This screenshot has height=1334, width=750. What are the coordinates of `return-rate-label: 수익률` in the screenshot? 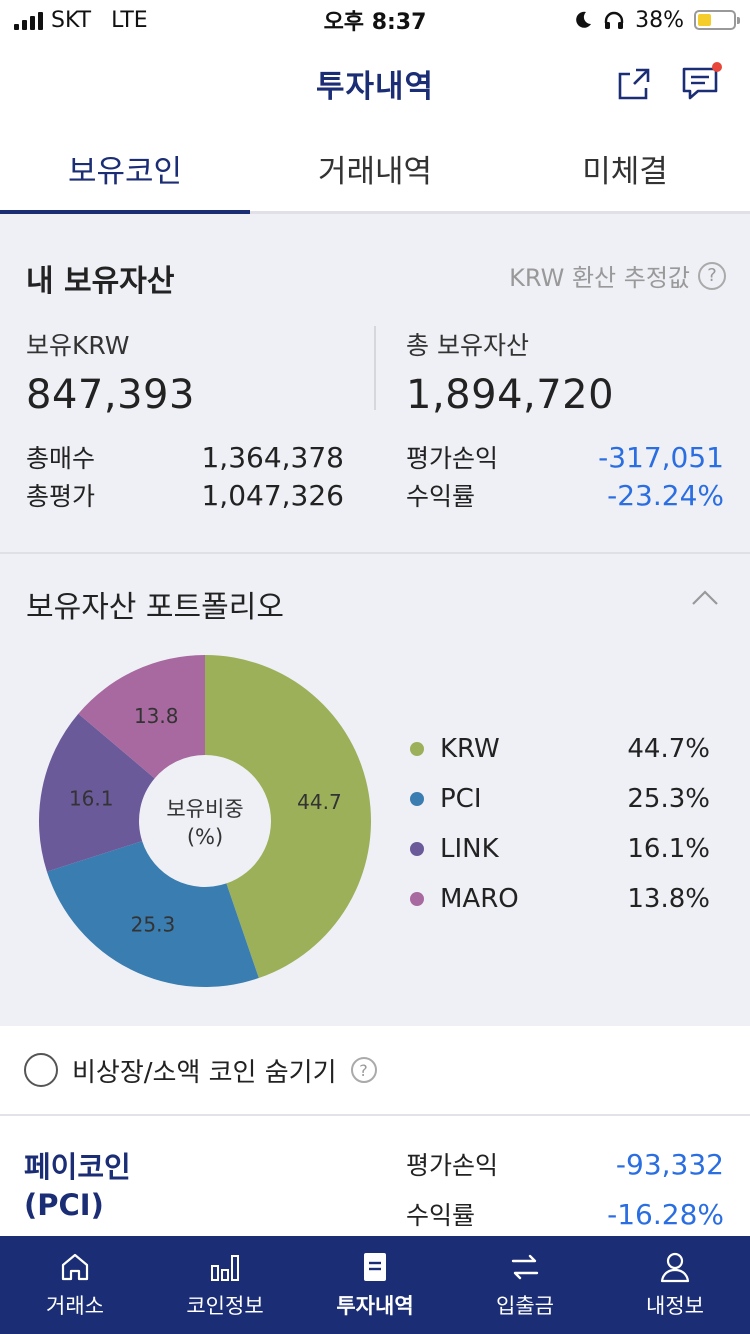 It's located at (441, 496).